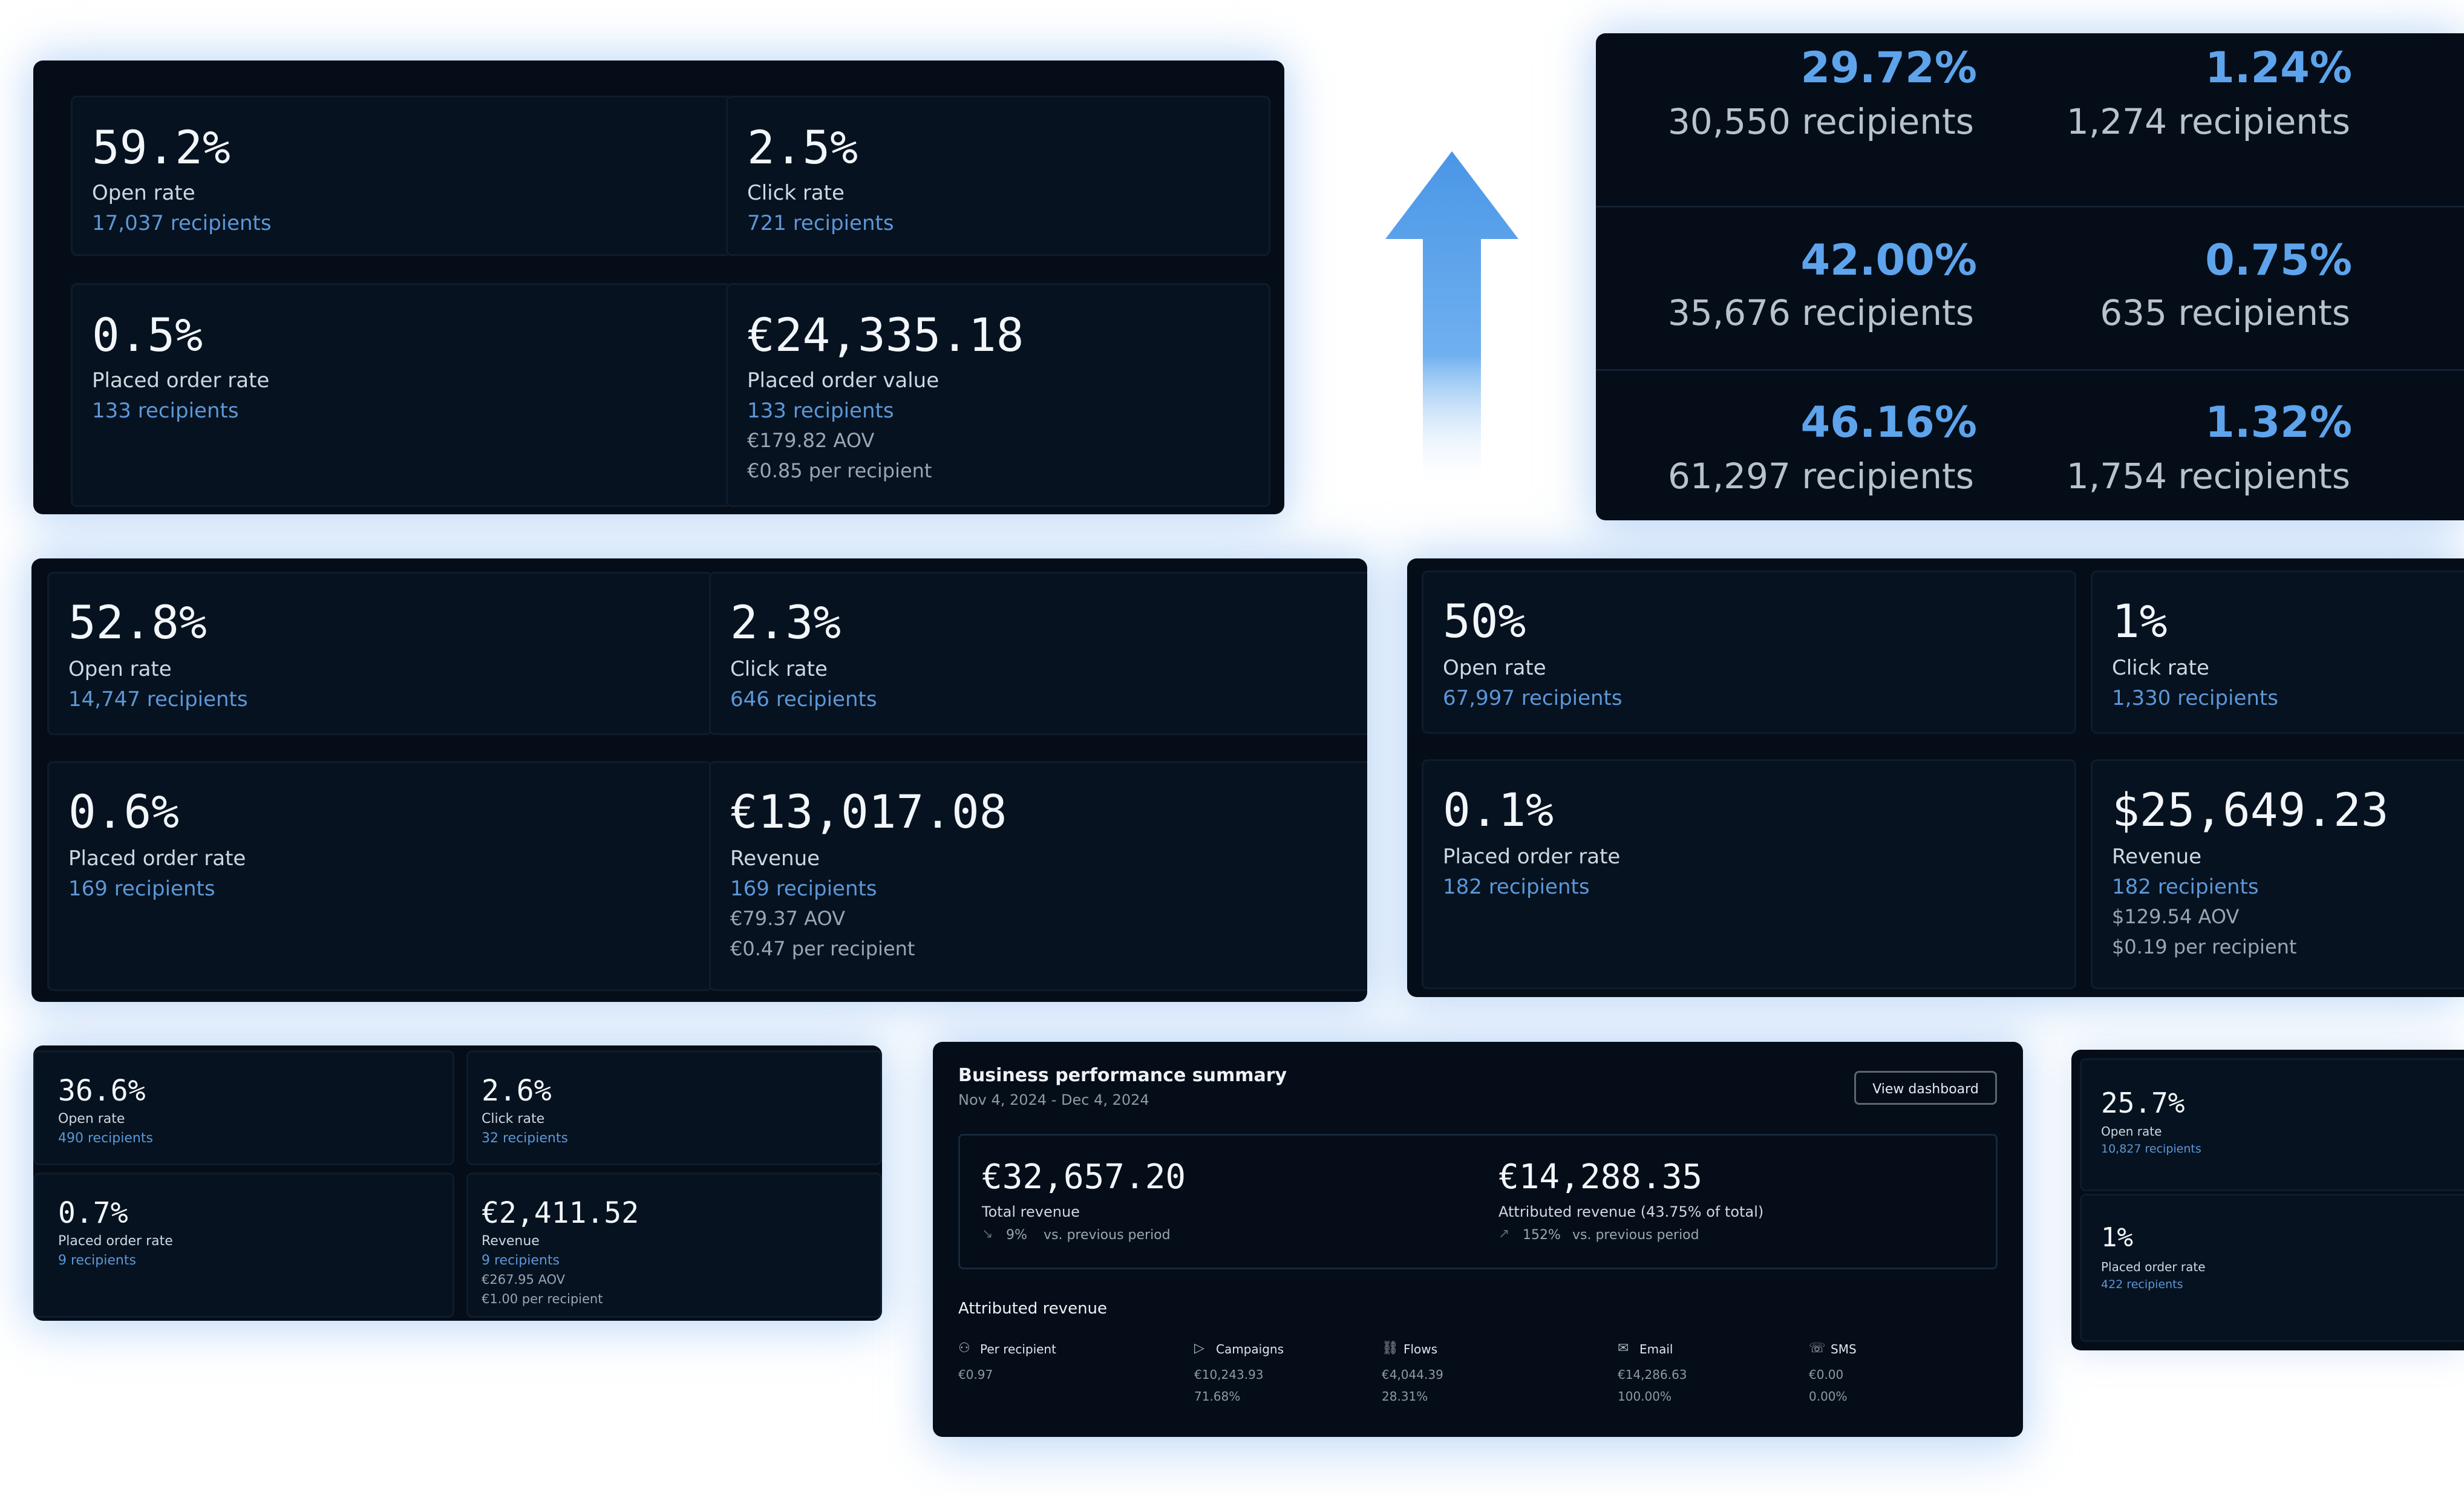 The height and width of the screenshot is (1495, 2464). What do you see at coordinates (1016, 1235) in the screenshot?
I see `total-revenue-delta: 9%` at bounding box center [1016, 1235].